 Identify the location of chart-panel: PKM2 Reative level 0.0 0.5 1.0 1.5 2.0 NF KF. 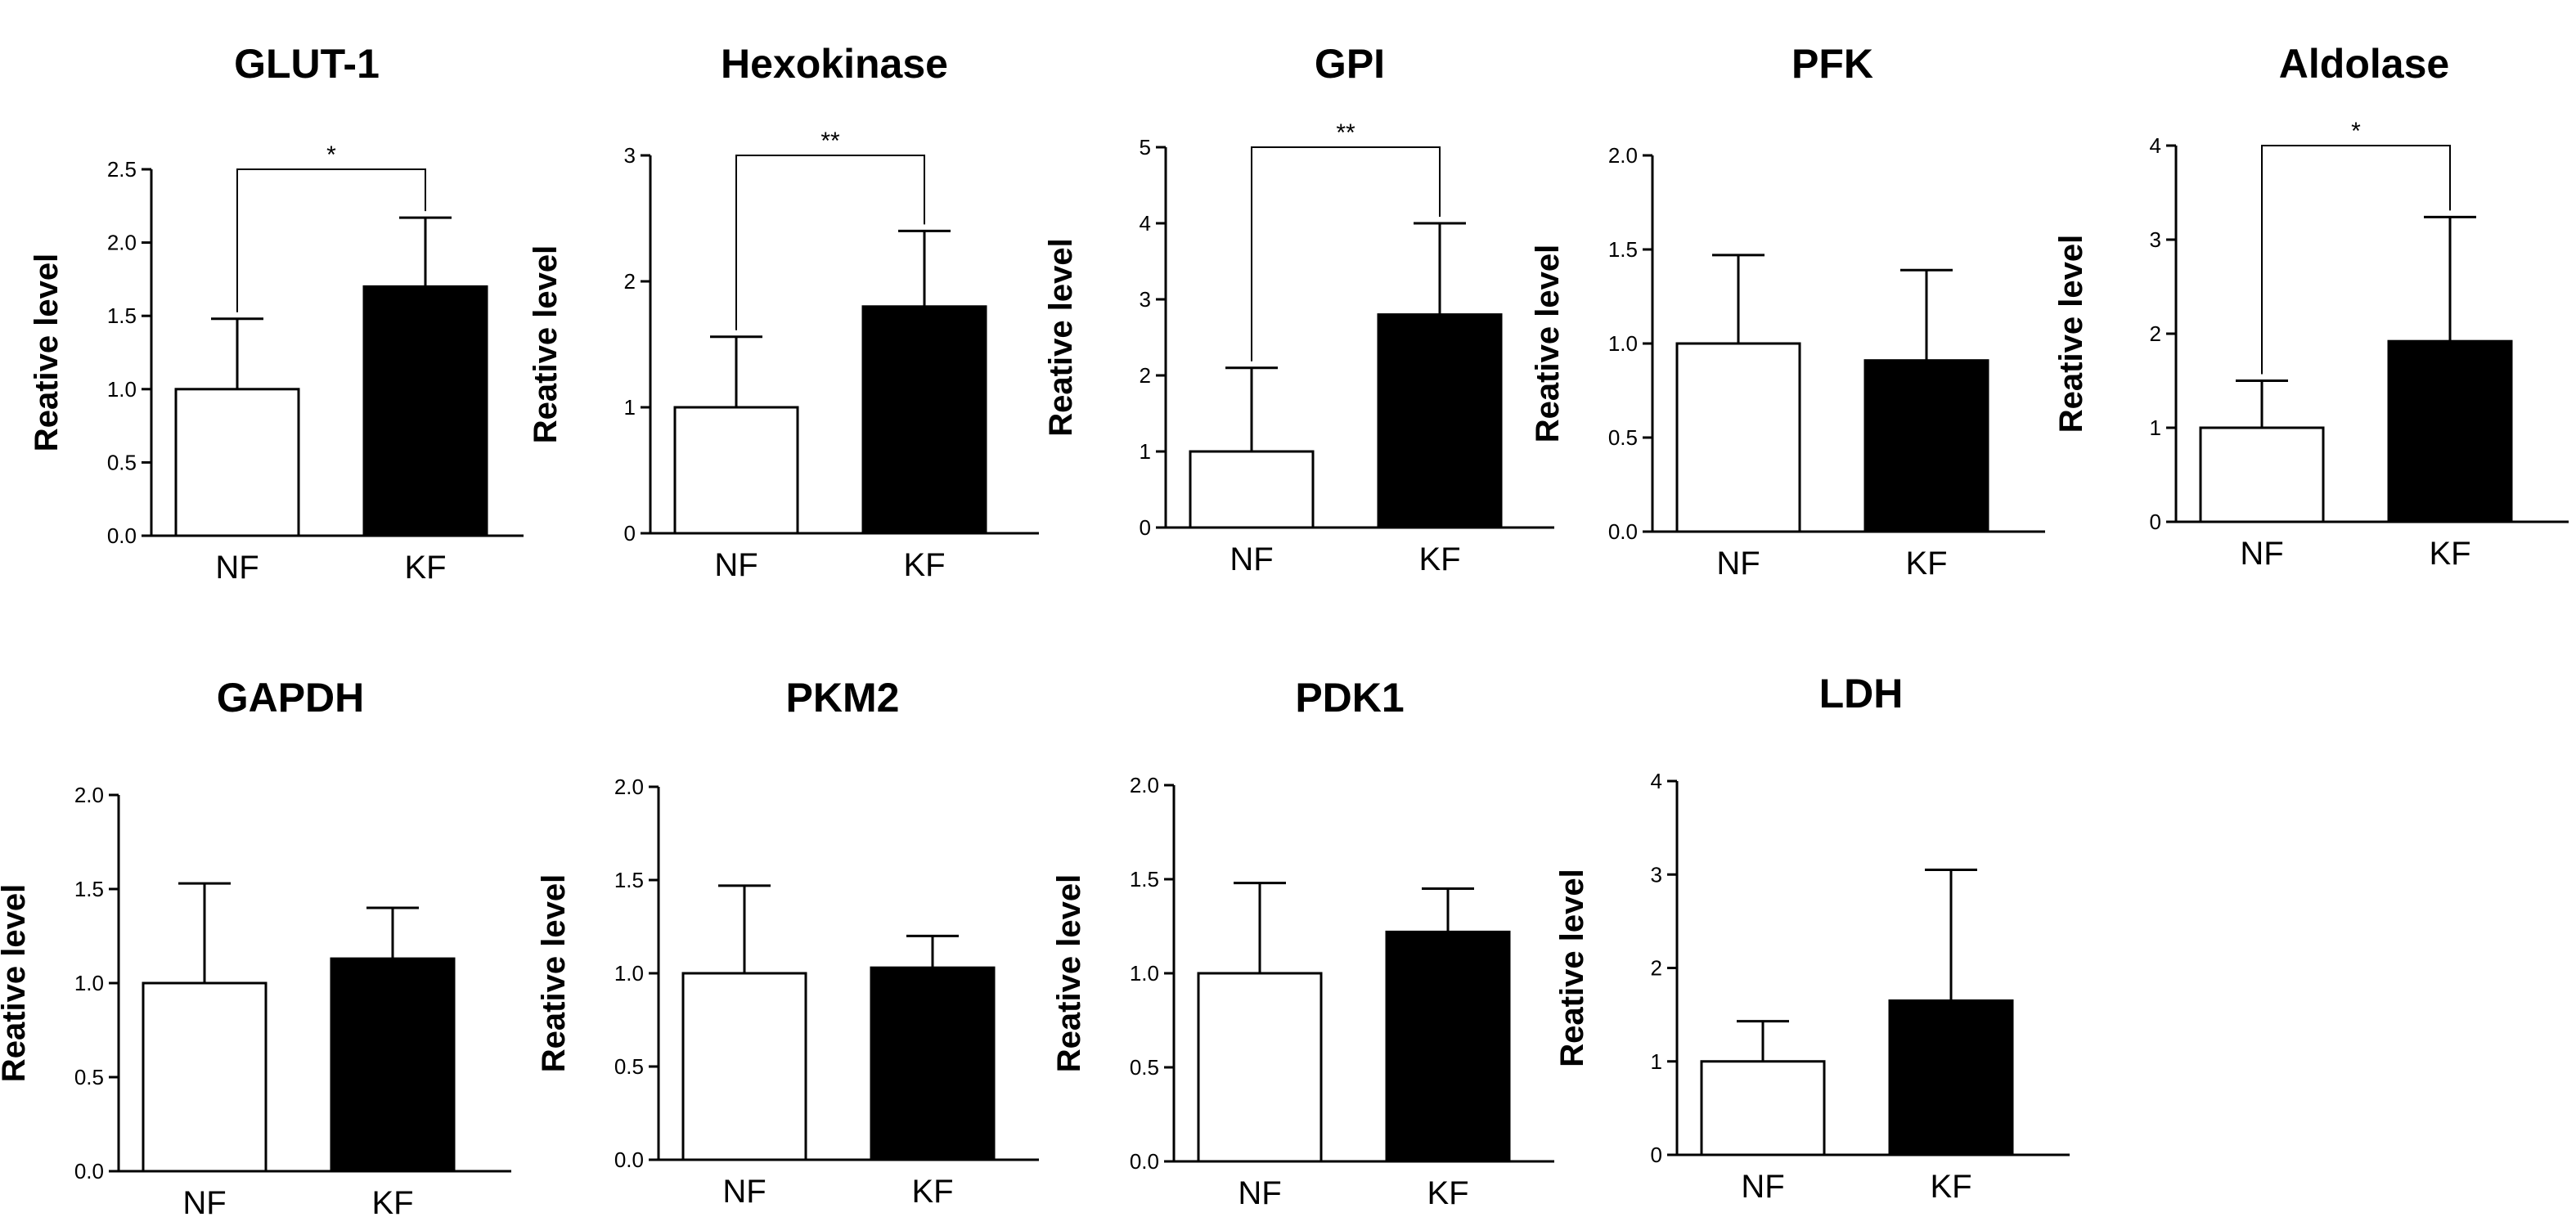
(788, 940).